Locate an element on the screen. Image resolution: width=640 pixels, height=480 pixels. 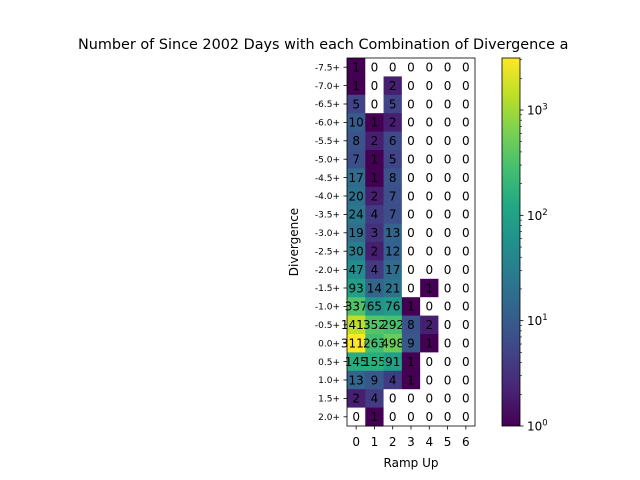
y-tick-label: 1.5+ is located at coordinates (329, 400).